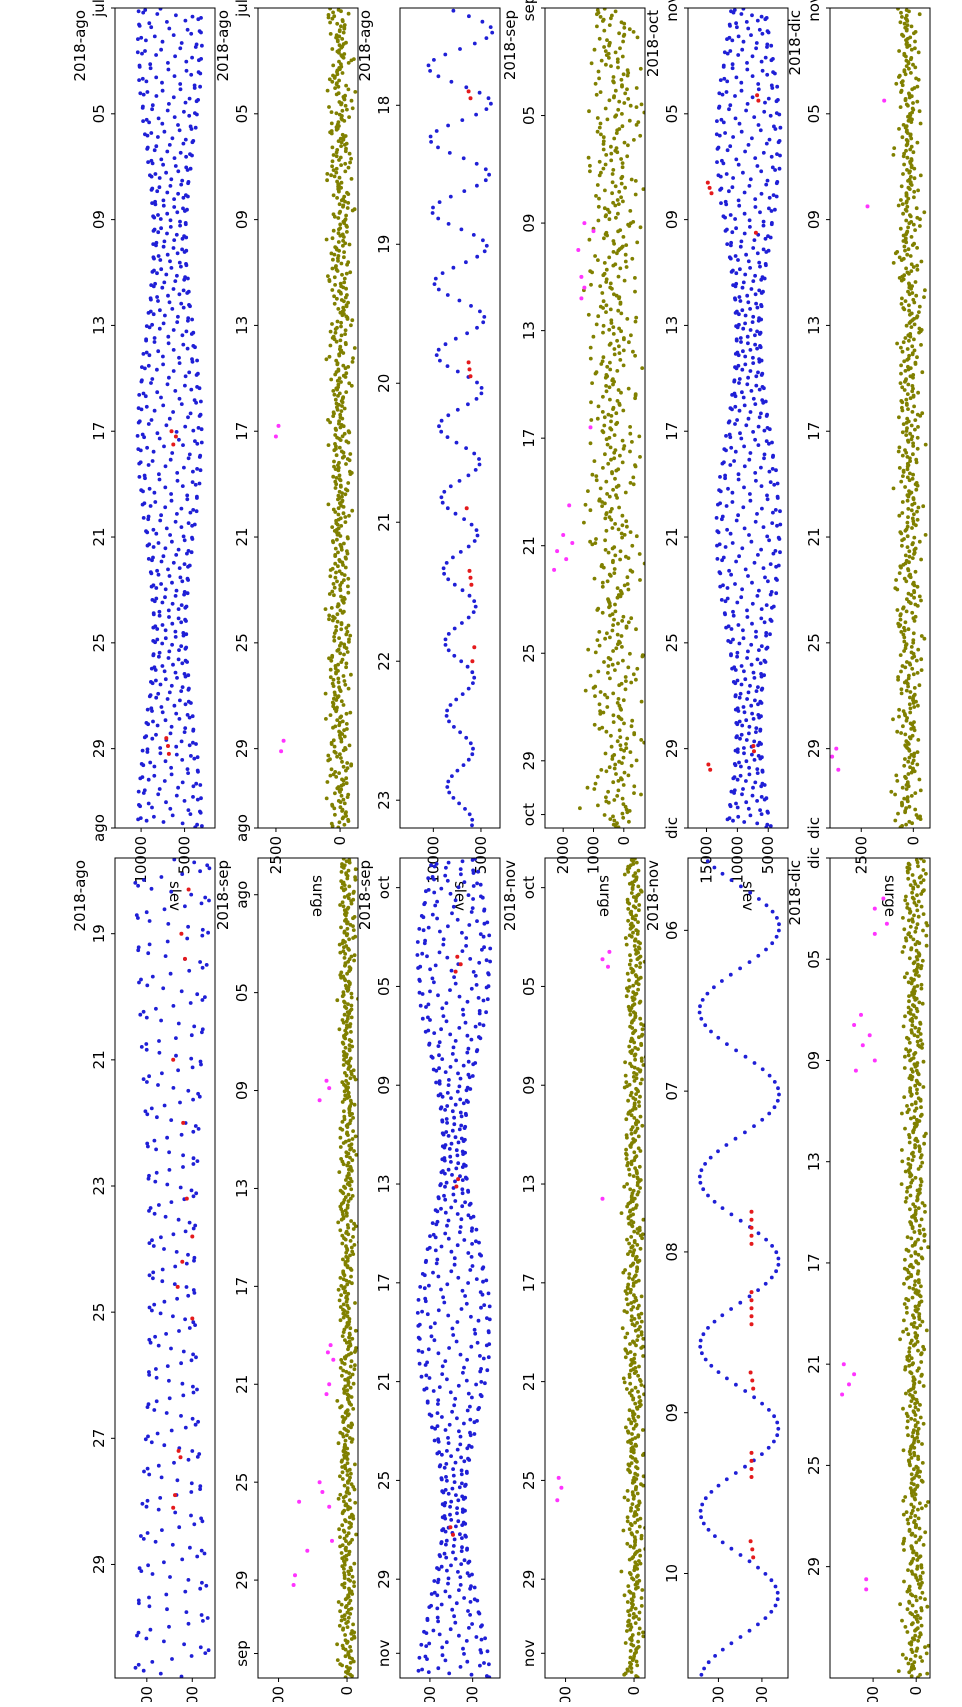  I want to click on y-tick-label: 5000, so click(192, 1694).